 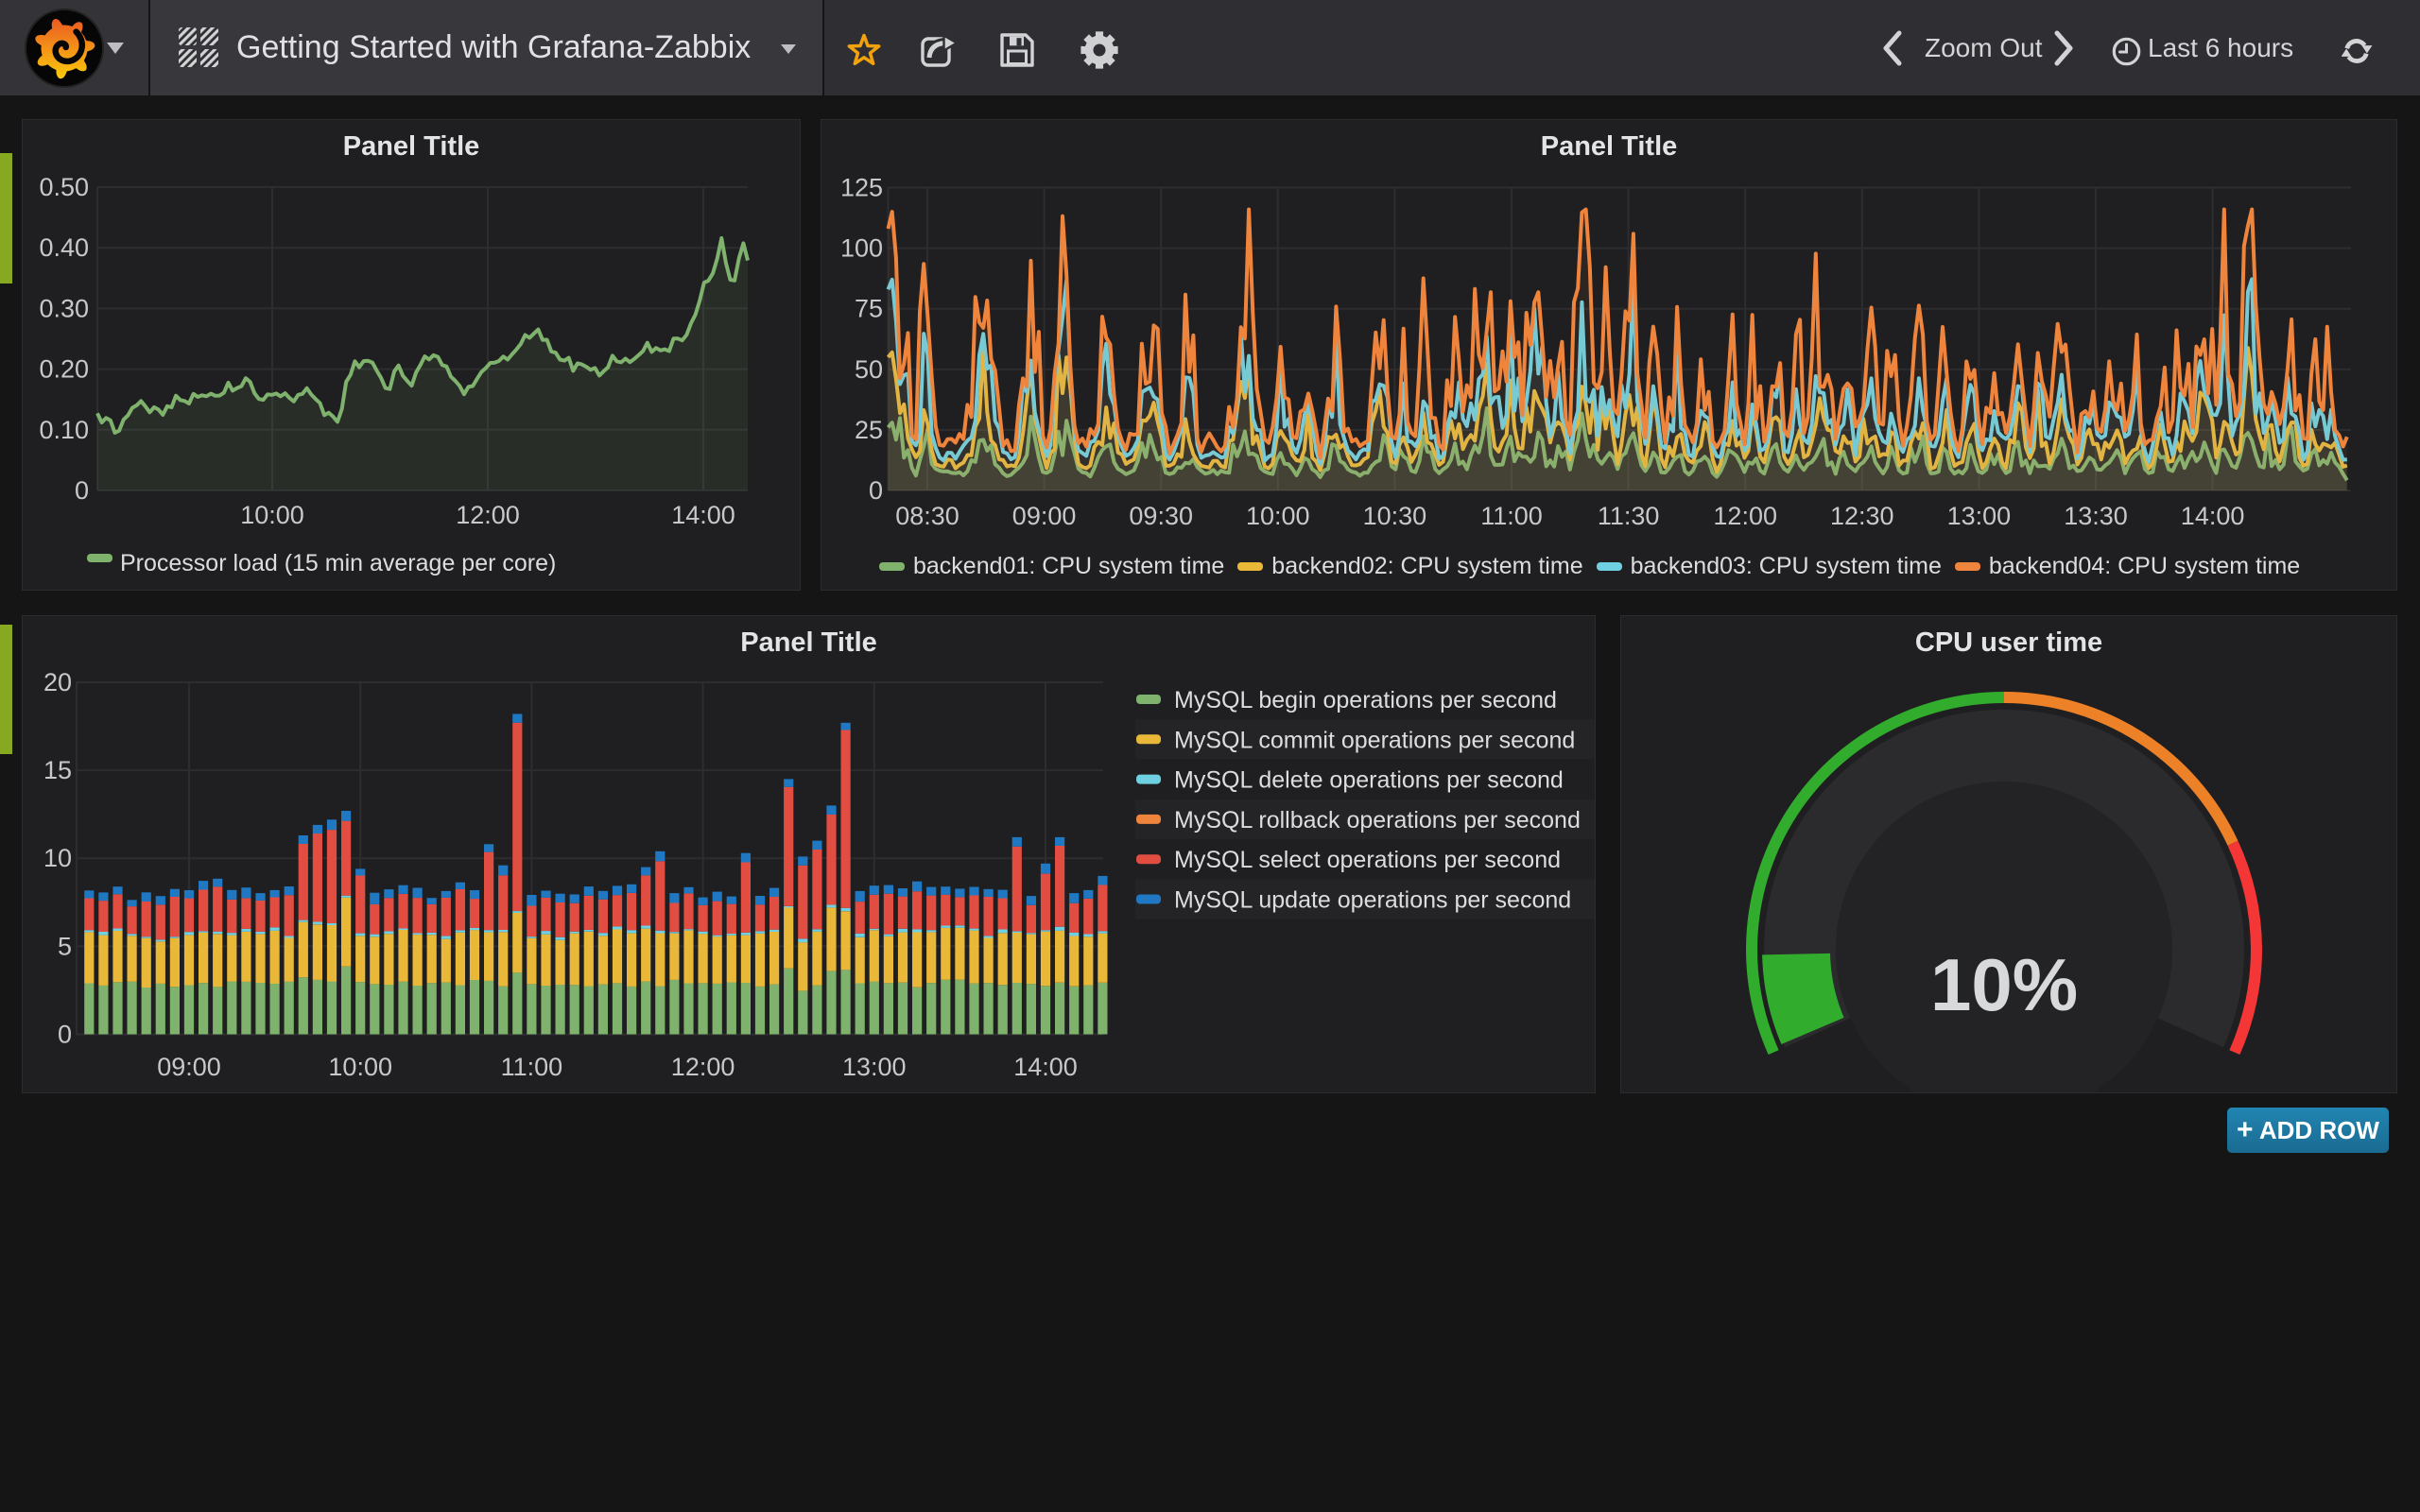 What do you see at coordinates (1629, 516) in the screenshot?
I see `svg-text: 11:30` at bounding box center [1629, 516].